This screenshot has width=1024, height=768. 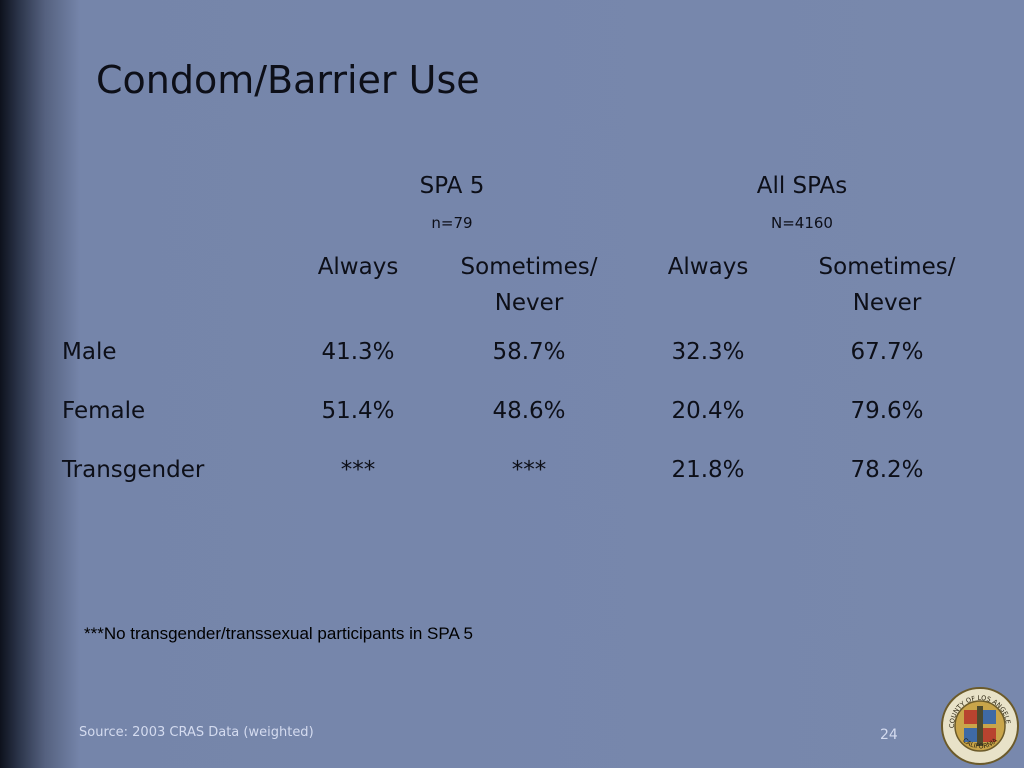 I want to click on group-header: All SPAs, so click(x=802, y=186).